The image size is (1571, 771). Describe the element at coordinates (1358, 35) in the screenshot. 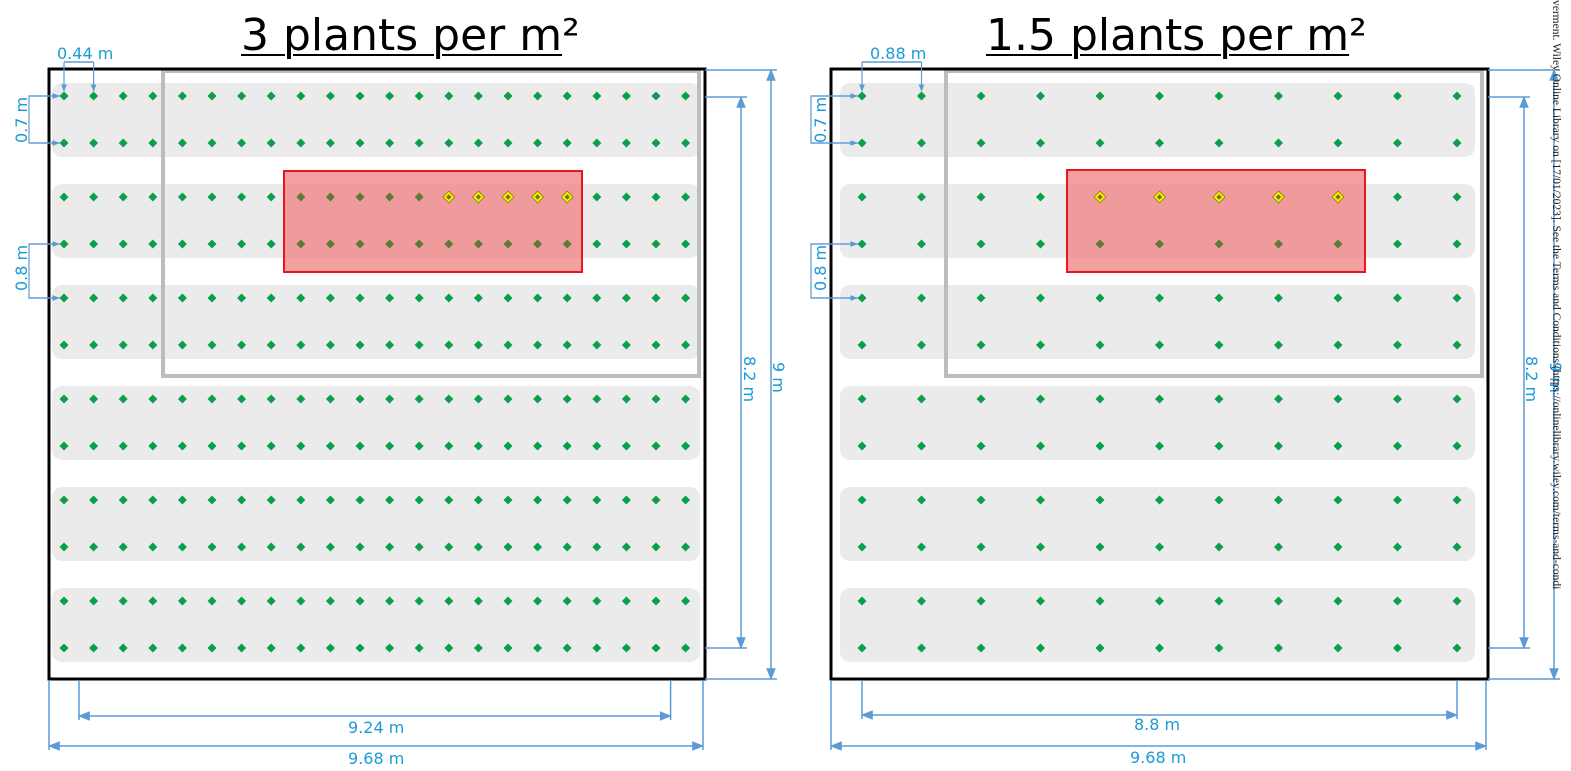

I see `panel-2-title-superscript: ²` at that location.